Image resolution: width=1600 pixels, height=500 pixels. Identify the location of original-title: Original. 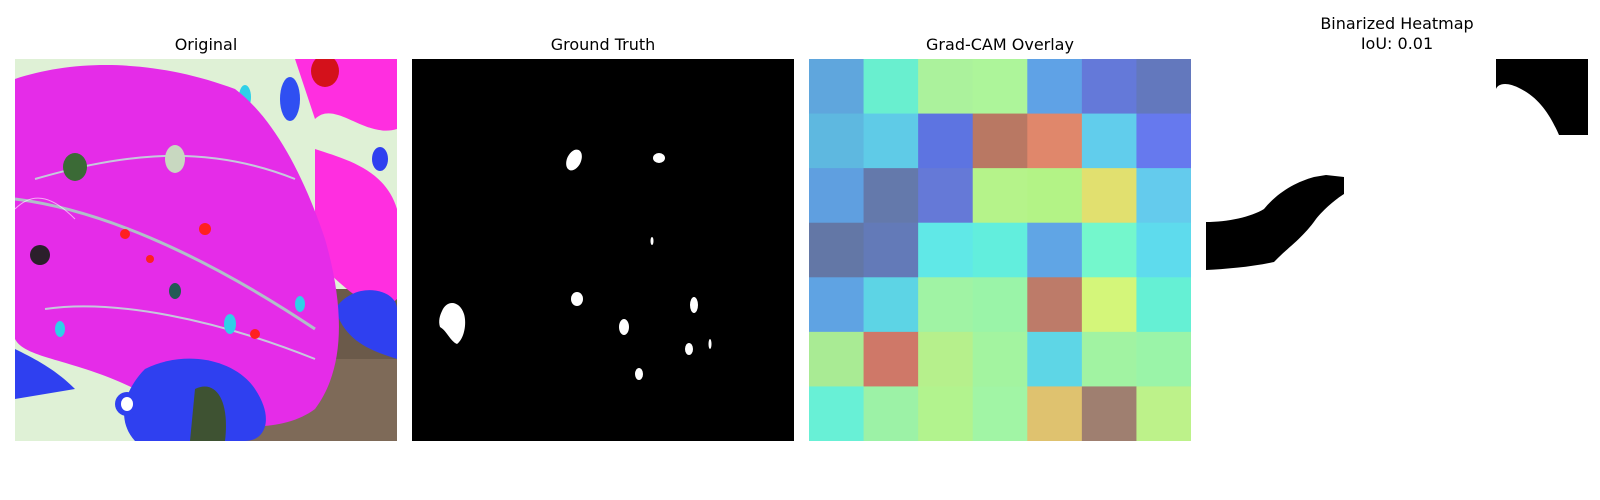
(206, 44).